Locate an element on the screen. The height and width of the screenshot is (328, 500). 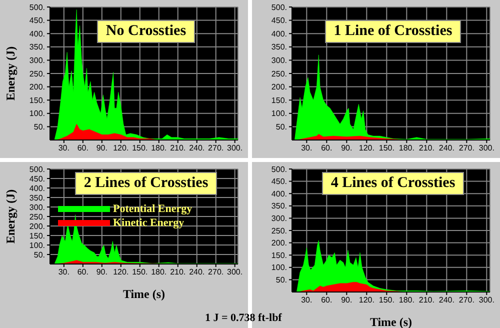
chart-title: 2 Lines of Crossties is located at coordinates (146, 183).